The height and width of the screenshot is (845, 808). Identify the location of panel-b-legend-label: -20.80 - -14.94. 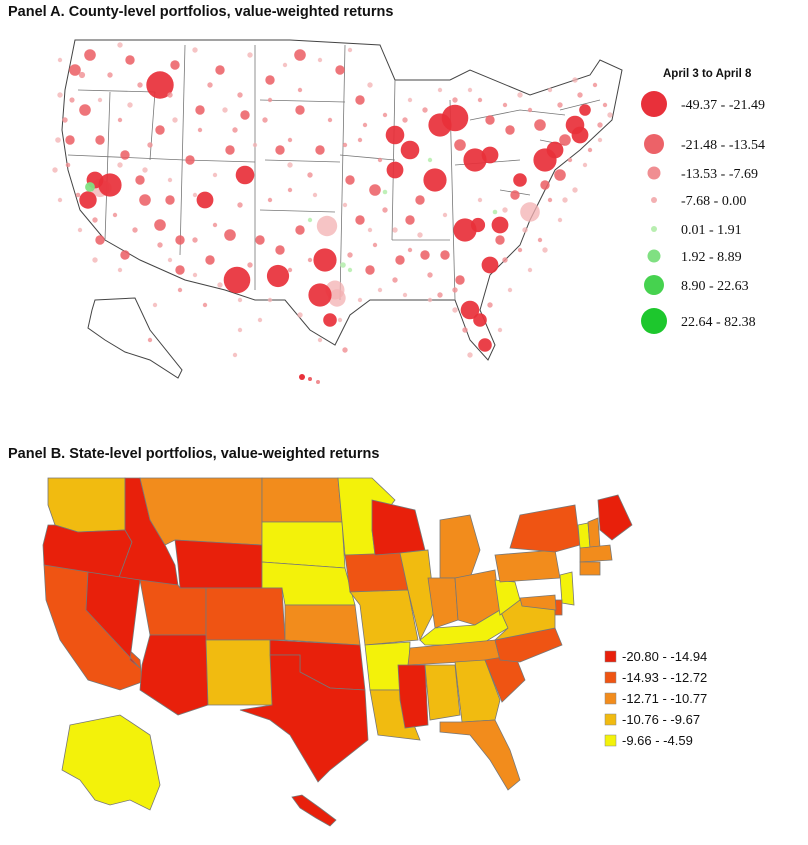
(664, 656).